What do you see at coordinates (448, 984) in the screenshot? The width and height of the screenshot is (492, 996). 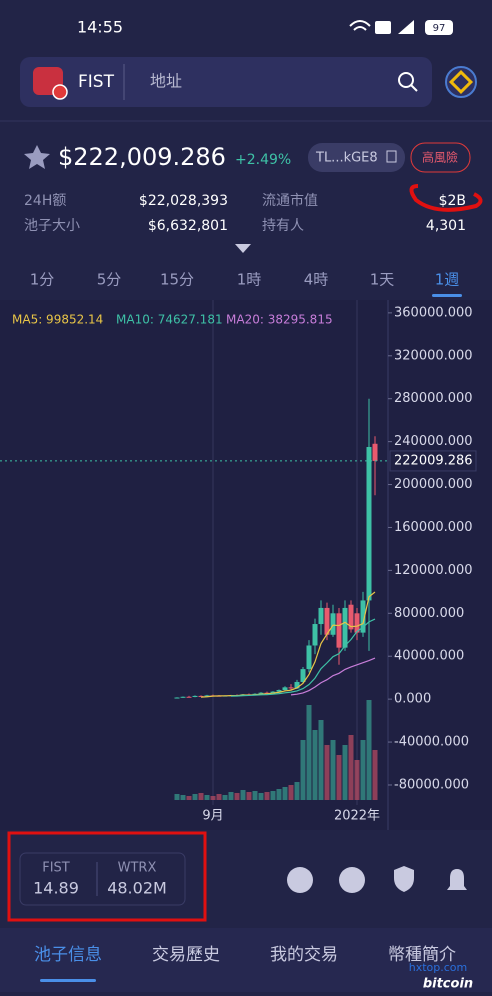 I see `watermark-brand: bitcoin` at bounding box center [448, 984].